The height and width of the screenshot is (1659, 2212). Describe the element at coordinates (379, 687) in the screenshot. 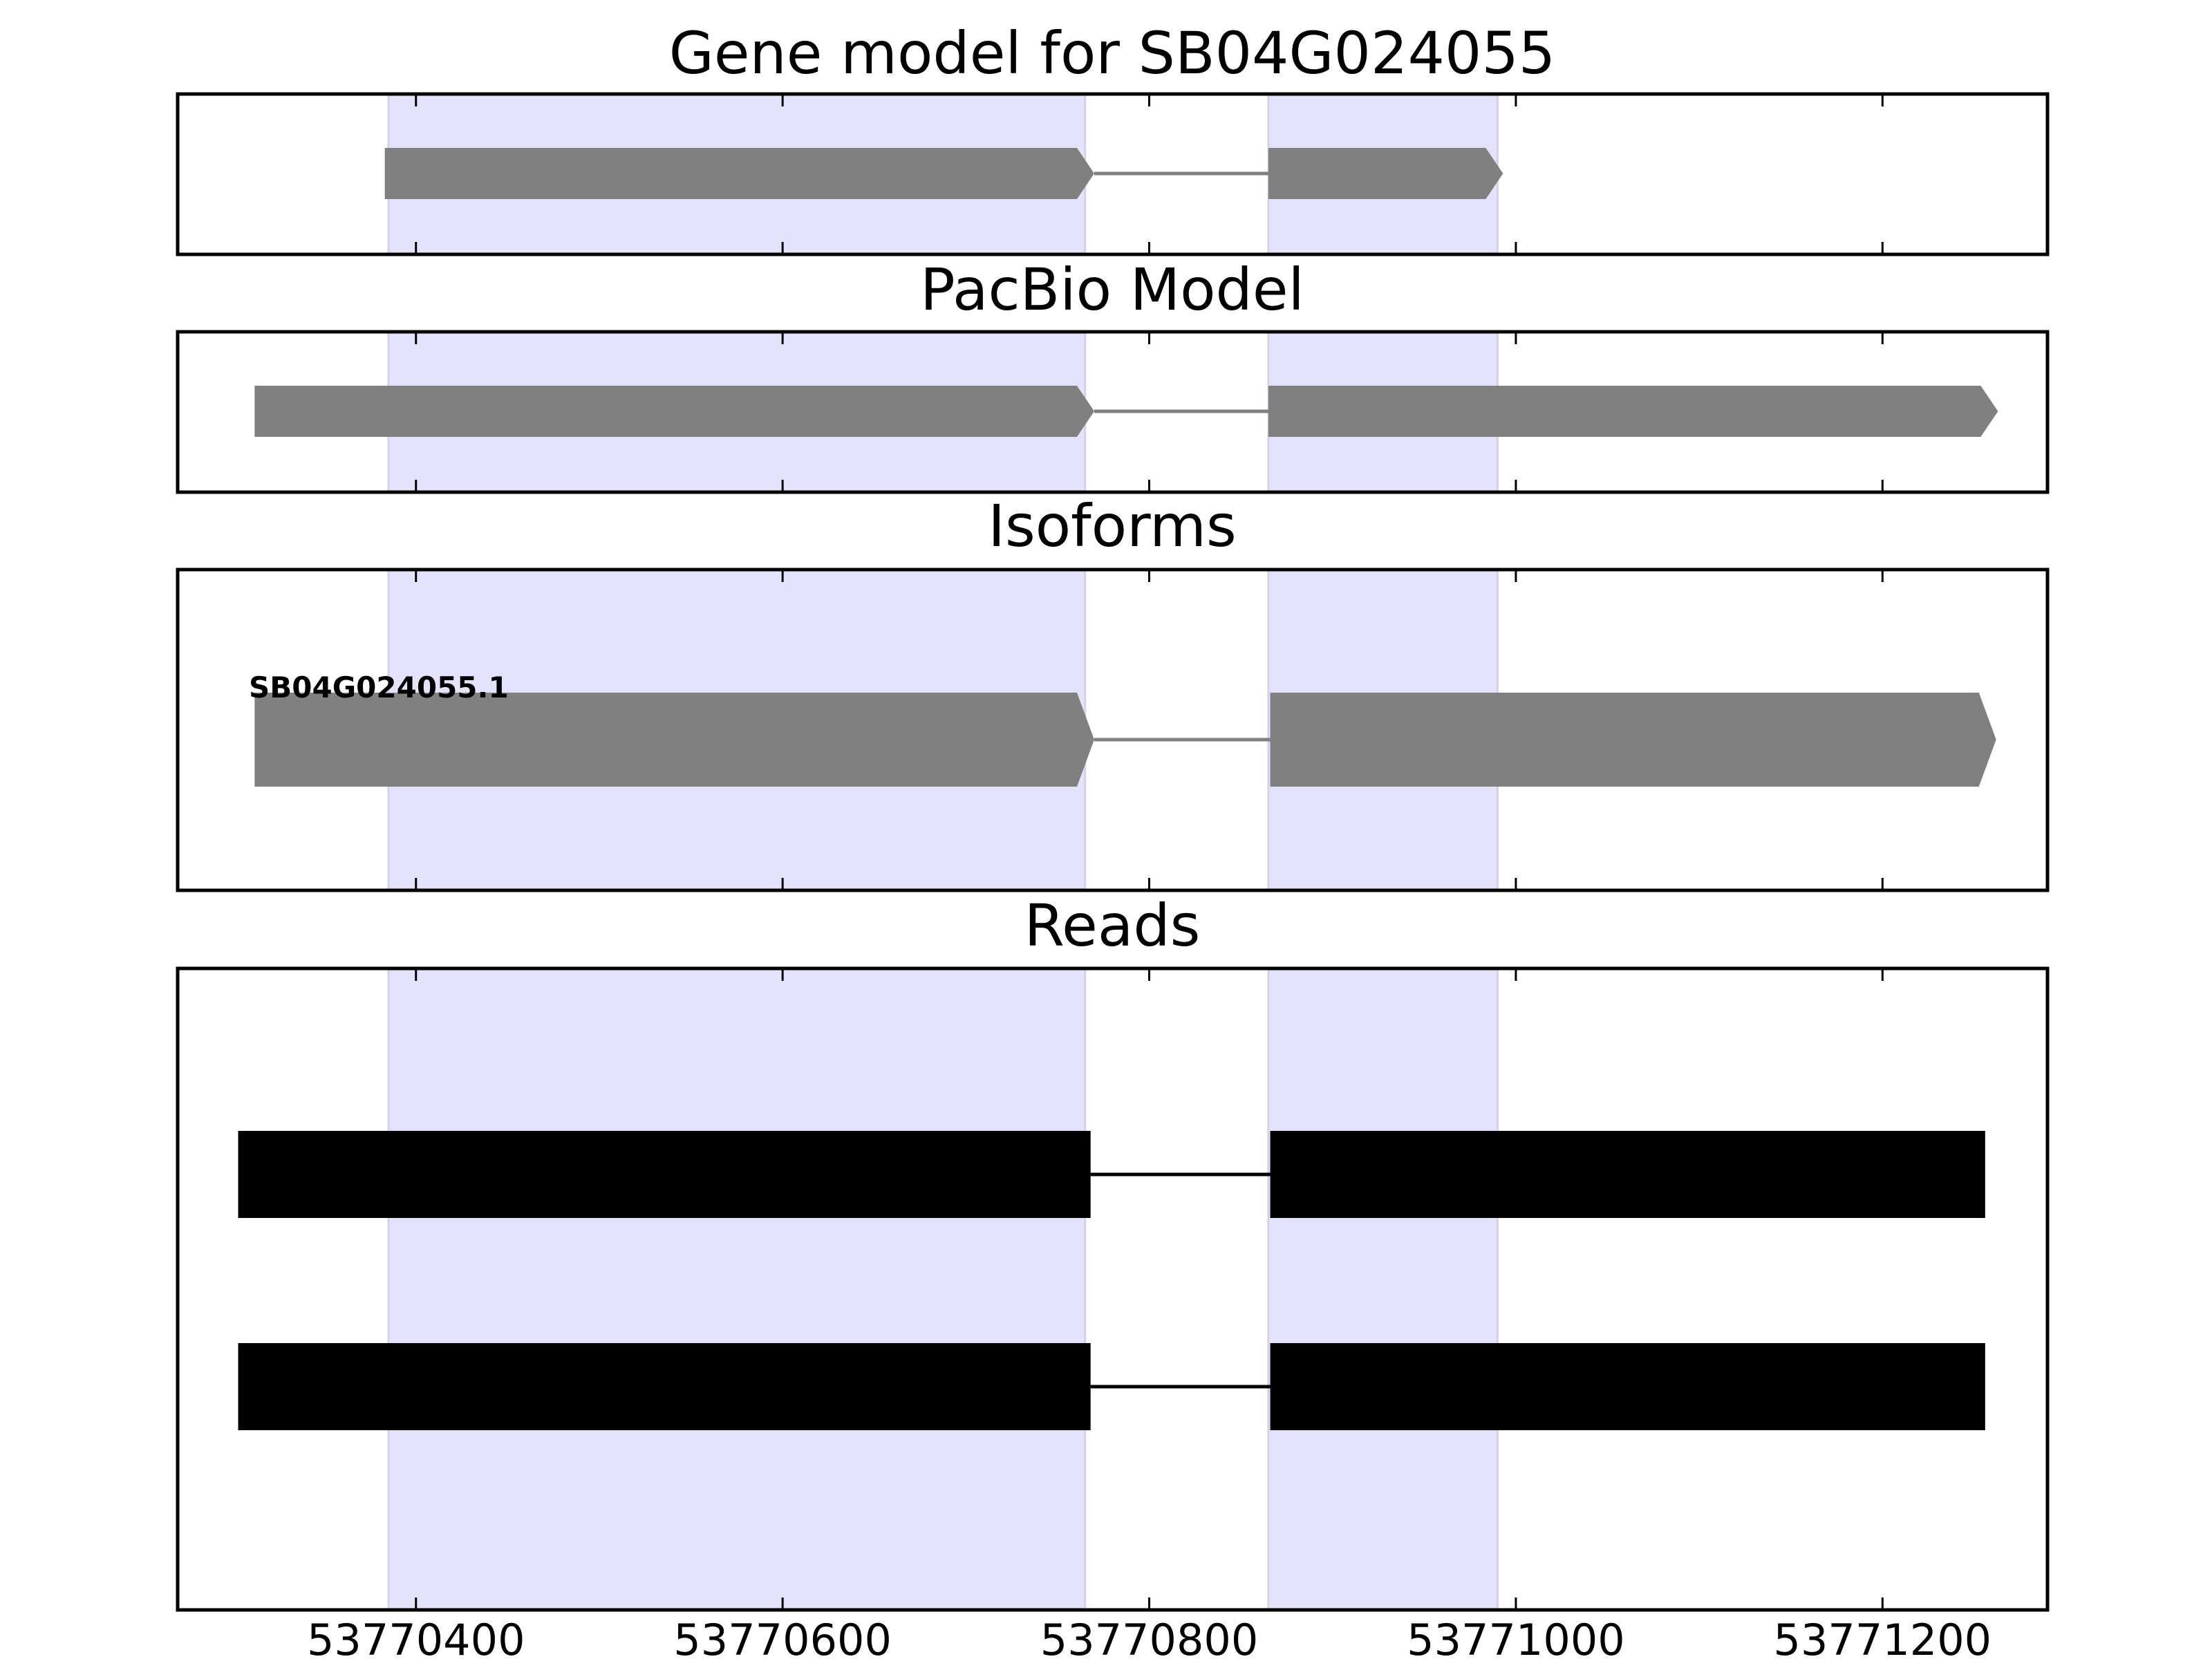

I see `isoform-label: SB04G024055.1` at that location.